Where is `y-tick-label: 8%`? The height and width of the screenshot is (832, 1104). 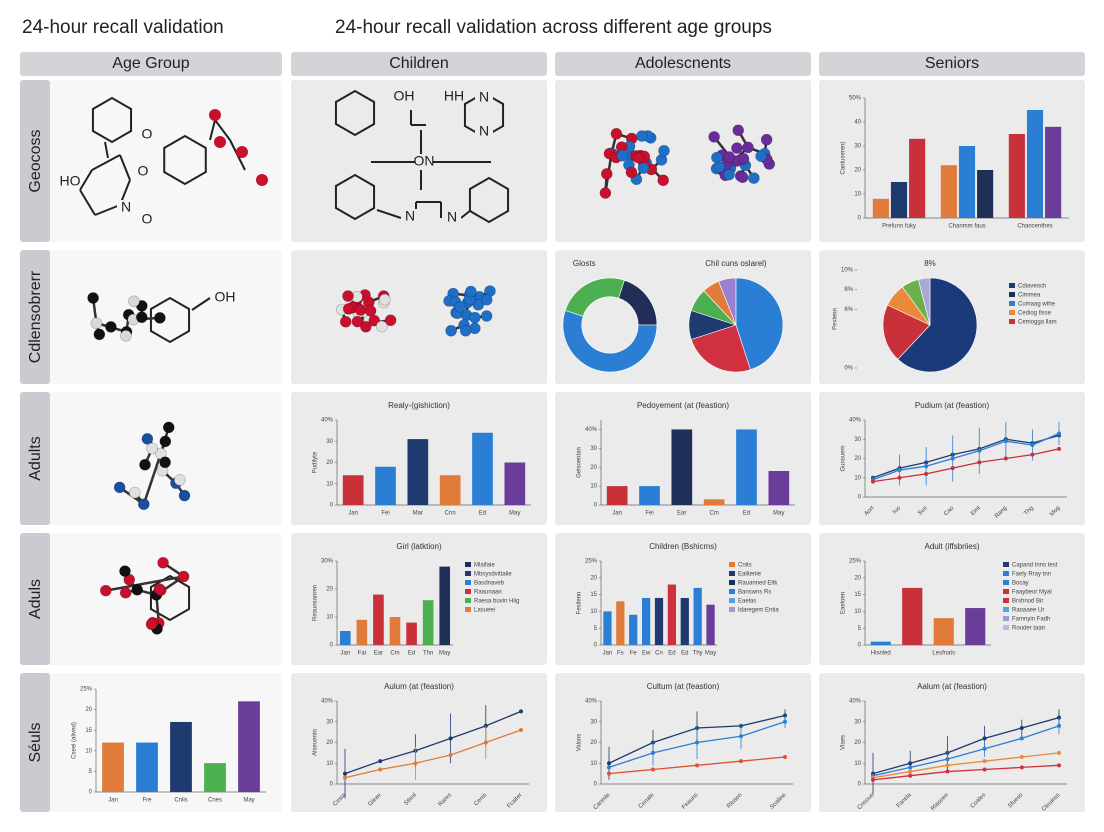 y-tick-label: 8% is located at coordinates (848, 290).